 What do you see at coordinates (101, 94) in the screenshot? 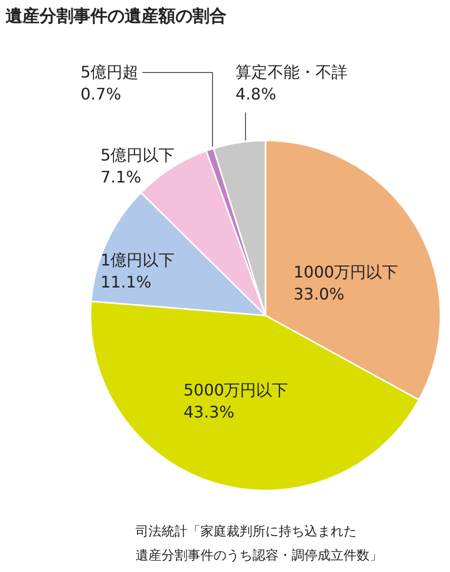
I see `data-label: 0.7%` at bounding box center [101, 94].